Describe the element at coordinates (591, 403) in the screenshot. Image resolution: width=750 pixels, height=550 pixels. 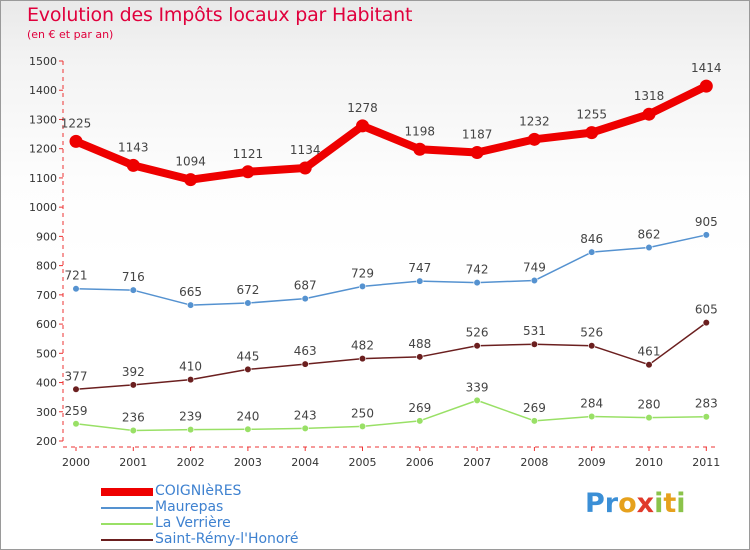
I see `data-label: 284` at that location.